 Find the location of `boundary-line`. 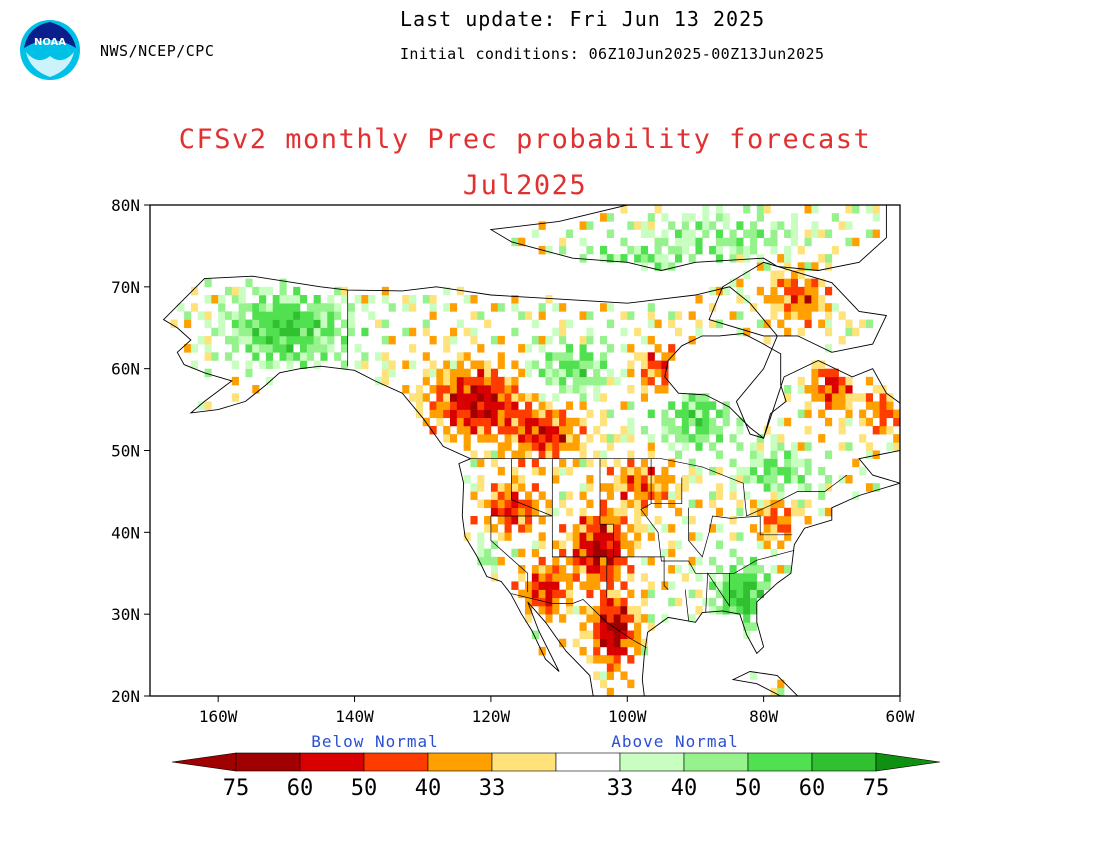

boundary-line is located at coordinates (579, 621).